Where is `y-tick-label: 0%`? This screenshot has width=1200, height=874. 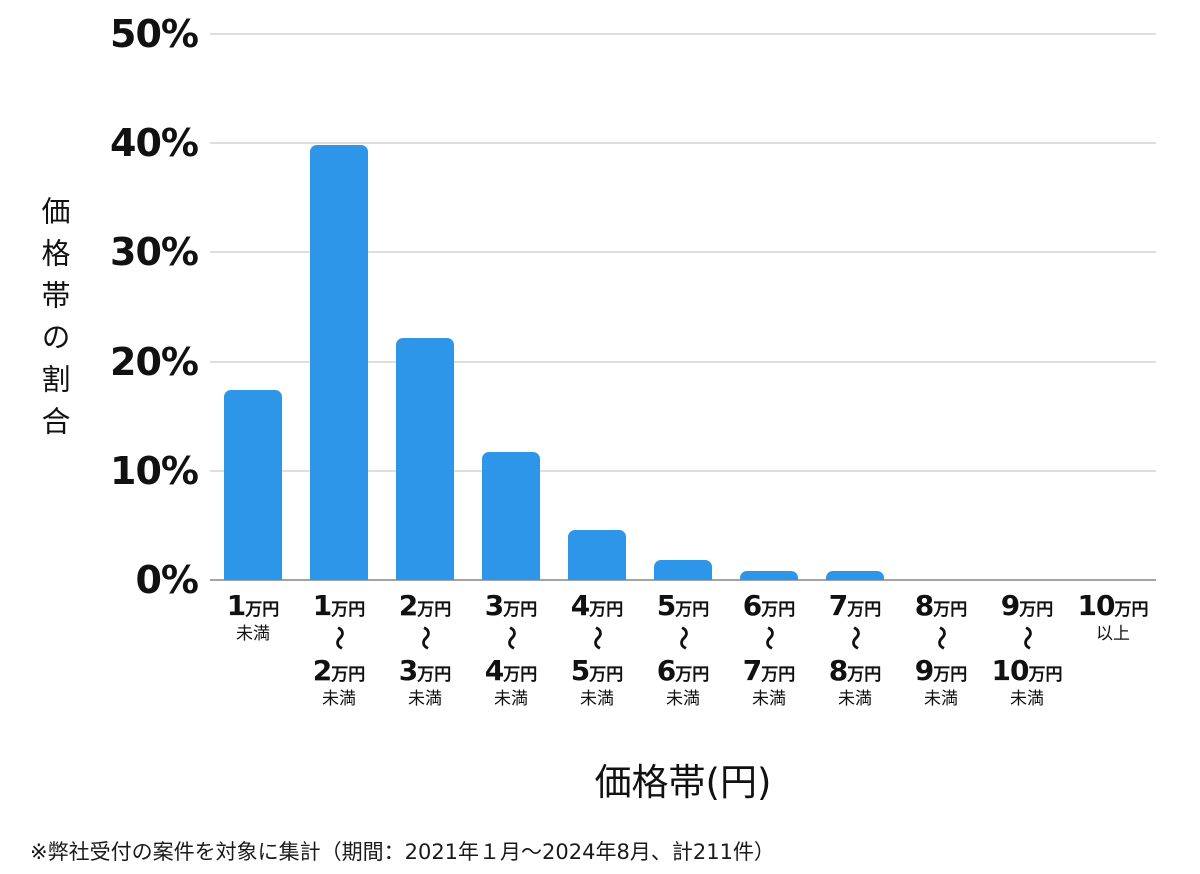 y-tick-label: 0% is located at coordinates (167, 580).